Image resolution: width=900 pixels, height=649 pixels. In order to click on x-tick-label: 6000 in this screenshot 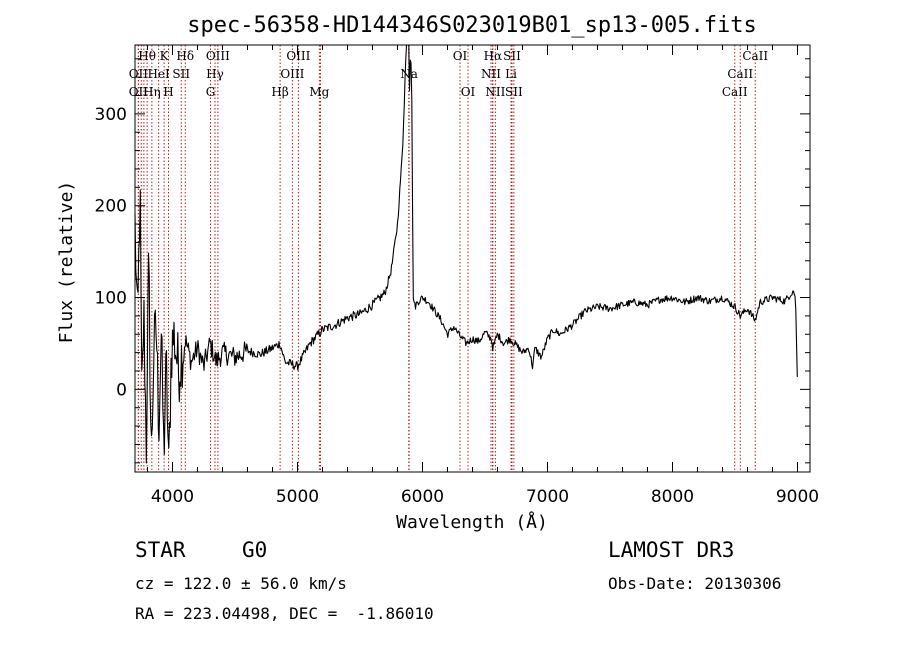, I will do `click(422, 497)`.